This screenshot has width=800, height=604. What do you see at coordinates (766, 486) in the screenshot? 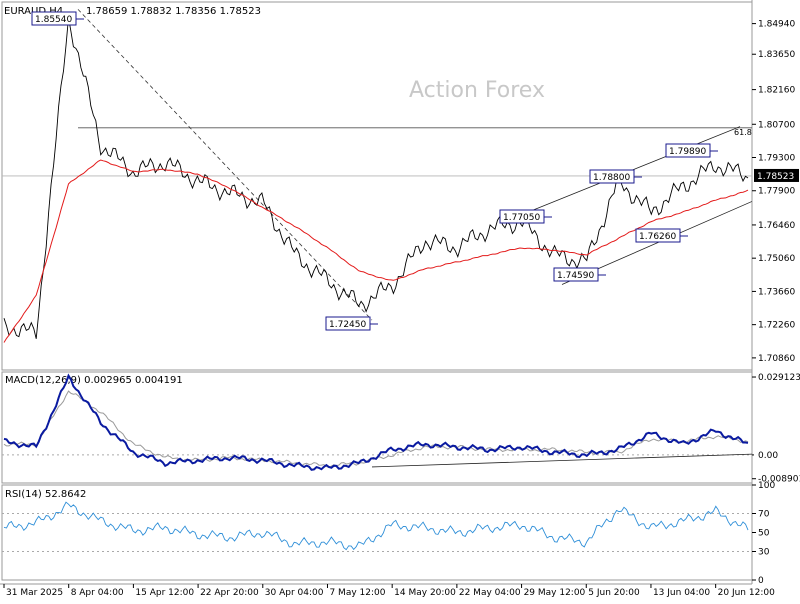
I see `rsi-tick-label: 100` at bounding box center [766, 486].